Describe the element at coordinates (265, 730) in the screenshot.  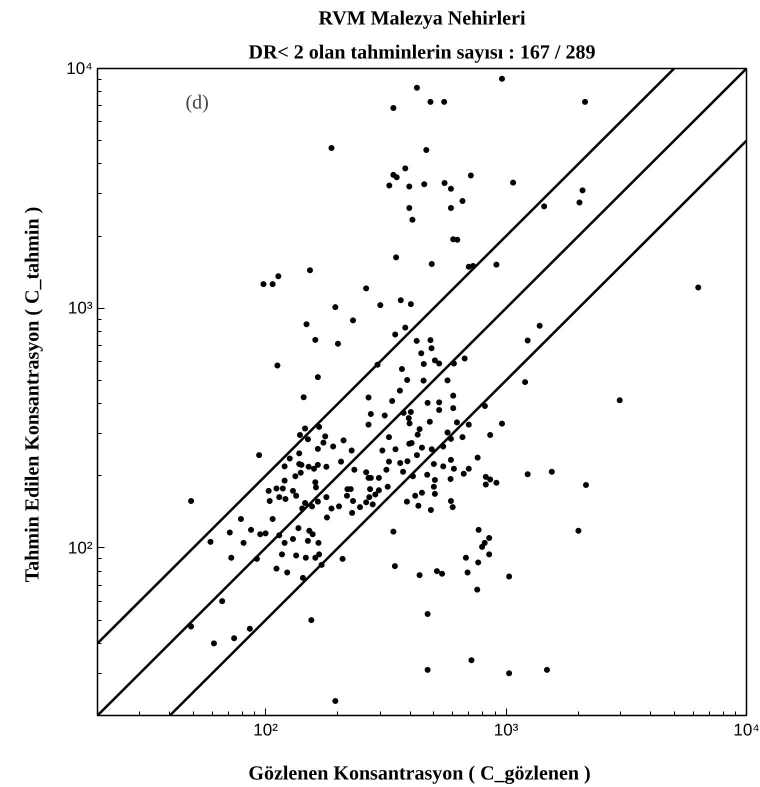
I see `x-tick-label: 10²` at that location.